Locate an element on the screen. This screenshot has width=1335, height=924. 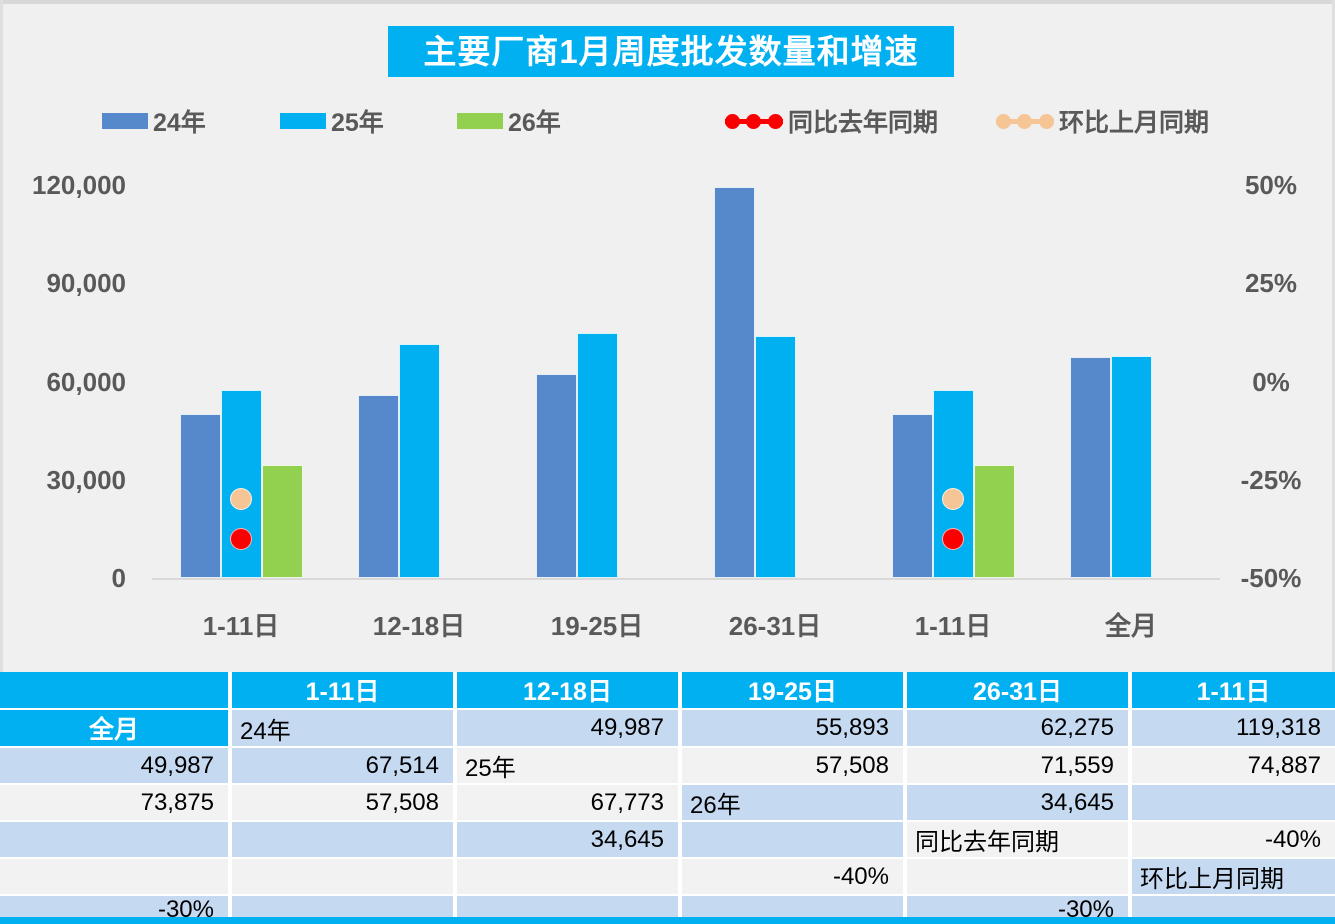
bar-25年-12-18日 is located at coordinates (419, 460).